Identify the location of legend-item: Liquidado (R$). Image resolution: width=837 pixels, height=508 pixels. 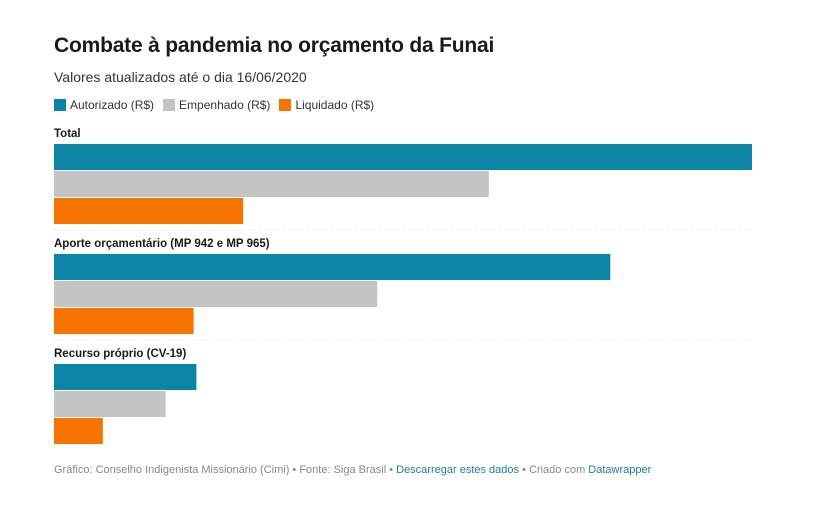
(326, 105).